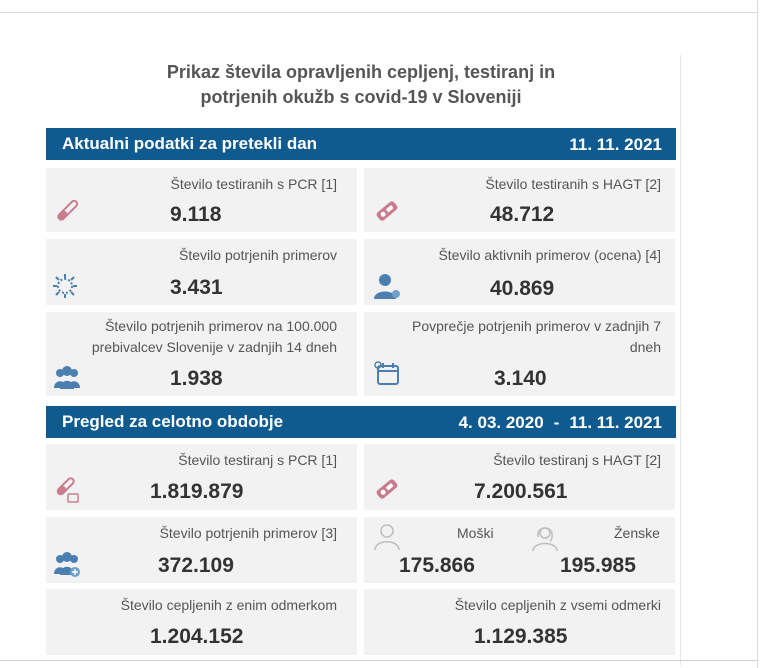 Image resolution: width=761 pixels, height=668 pixels. I want to click on calendar-icon, so click(386, 373).